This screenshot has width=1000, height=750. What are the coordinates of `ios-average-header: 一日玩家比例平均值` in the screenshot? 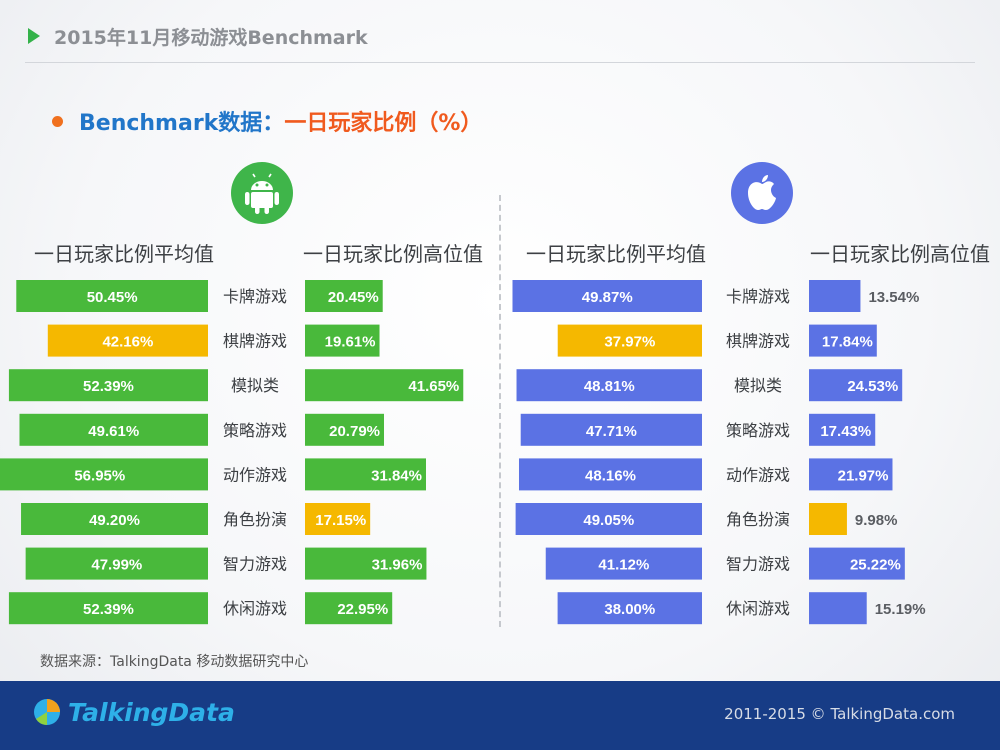 It's located at (616, 254).